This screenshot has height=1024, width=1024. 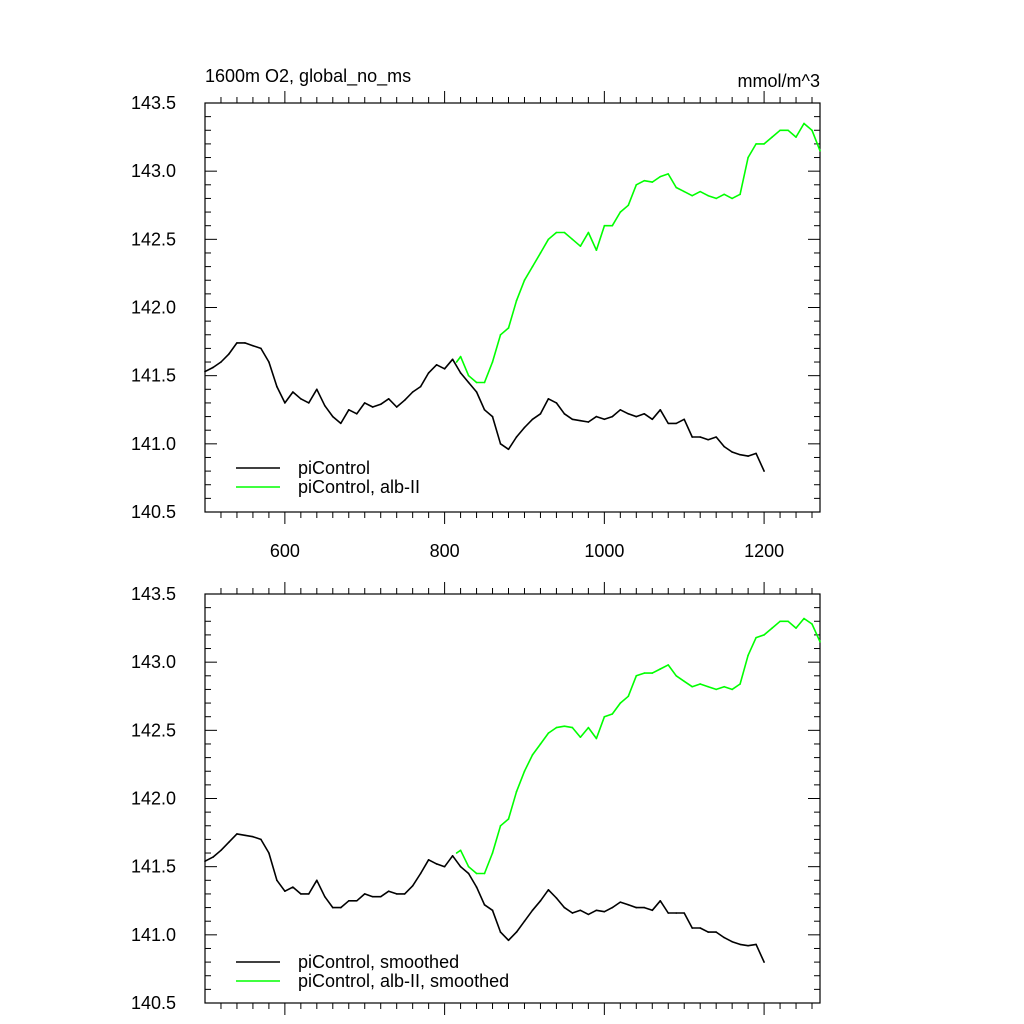 What do you see at coordinates (764, 551) in the screenshot?
I see `x-tick-label: 1200` at bounding box center [764, 551].